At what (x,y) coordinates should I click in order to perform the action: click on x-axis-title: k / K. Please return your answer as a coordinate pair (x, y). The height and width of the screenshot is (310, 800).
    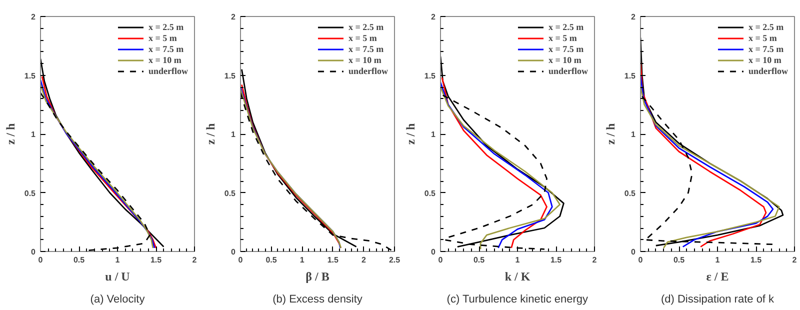
    Looking at the image, I should click on (517, 277).